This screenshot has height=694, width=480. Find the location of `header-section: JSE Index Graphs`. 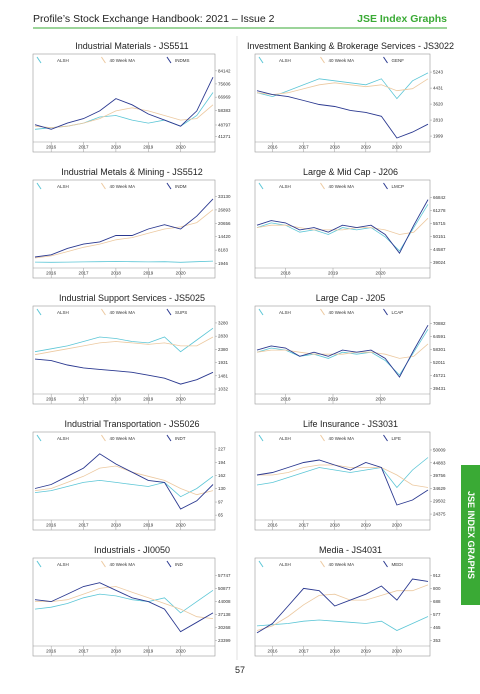

header-section: JSE Index Graphs is located at coordinates (402, 19).